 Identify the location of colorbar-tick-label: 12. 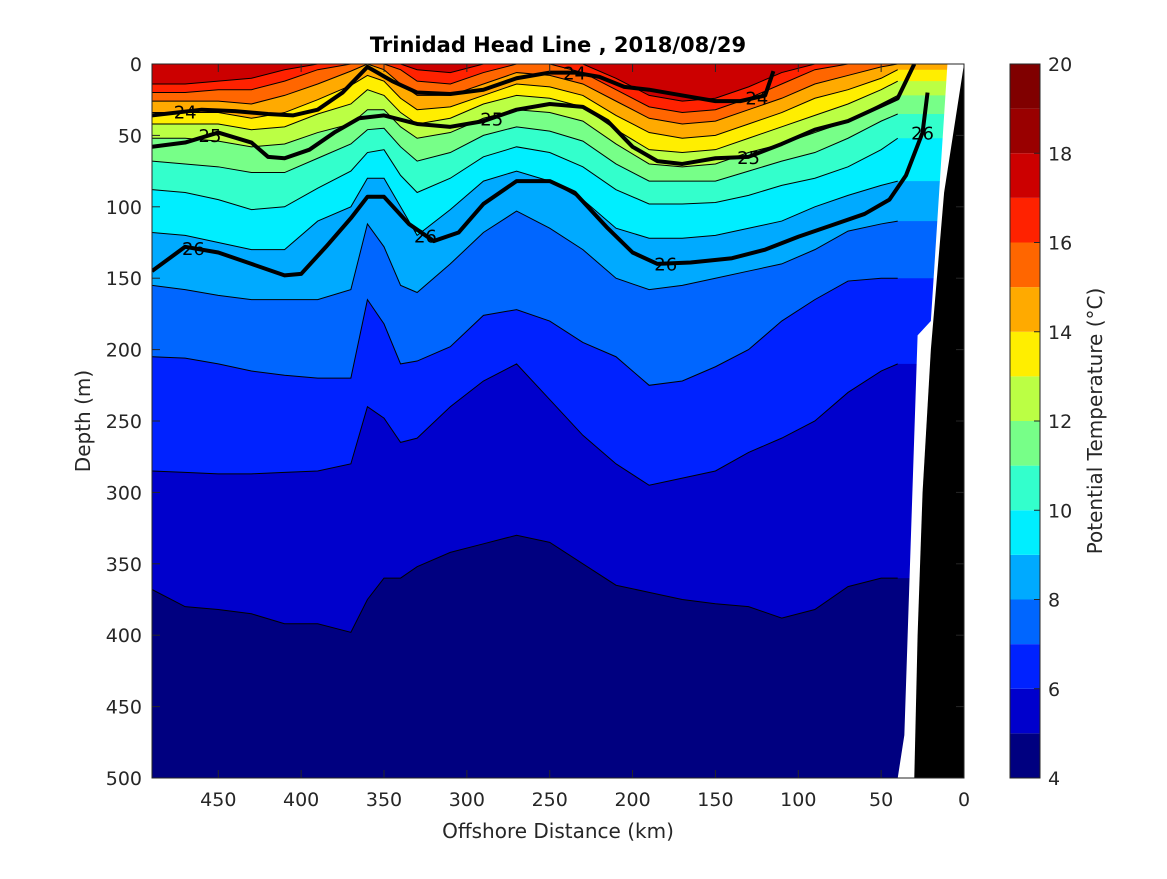
(1060, 422).